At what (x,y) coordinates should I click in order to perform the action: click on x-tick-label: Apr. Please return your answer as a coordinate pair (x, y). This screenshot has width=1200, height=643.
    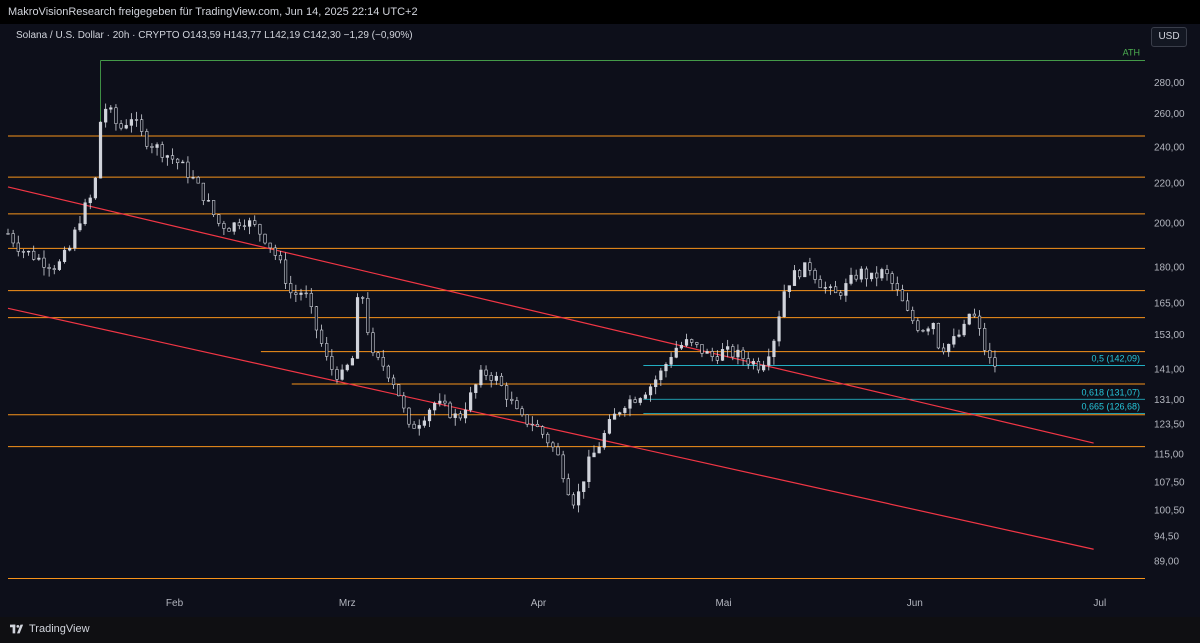
    Looking at the image, I should click on (539, 603).